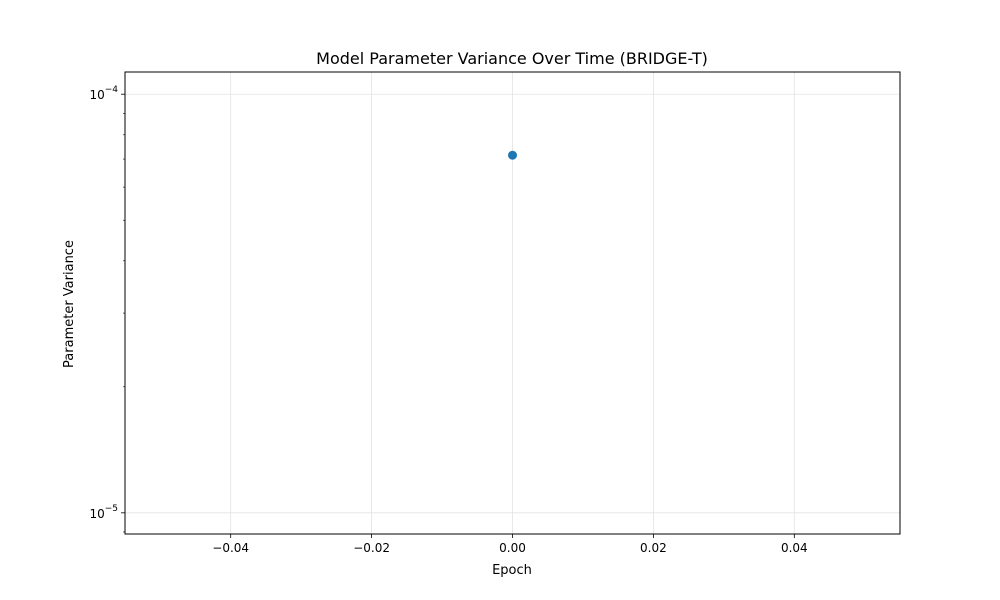  What do you see at coordinates (653, 548) in the screenshot?
I see `x-tick-label: 0.02` at bounding box center [653, 548].